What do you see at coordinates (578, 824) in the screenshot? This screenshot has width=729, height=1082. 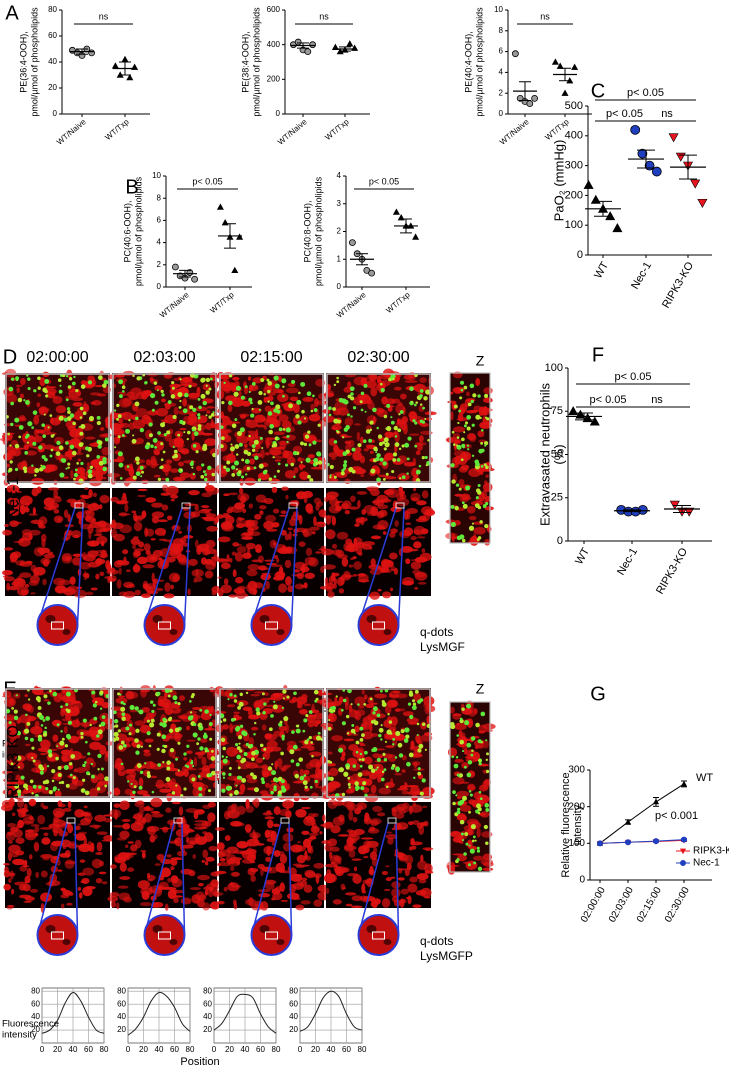 I see `y-axis-label: intensity` at bounding box center [578, 824].